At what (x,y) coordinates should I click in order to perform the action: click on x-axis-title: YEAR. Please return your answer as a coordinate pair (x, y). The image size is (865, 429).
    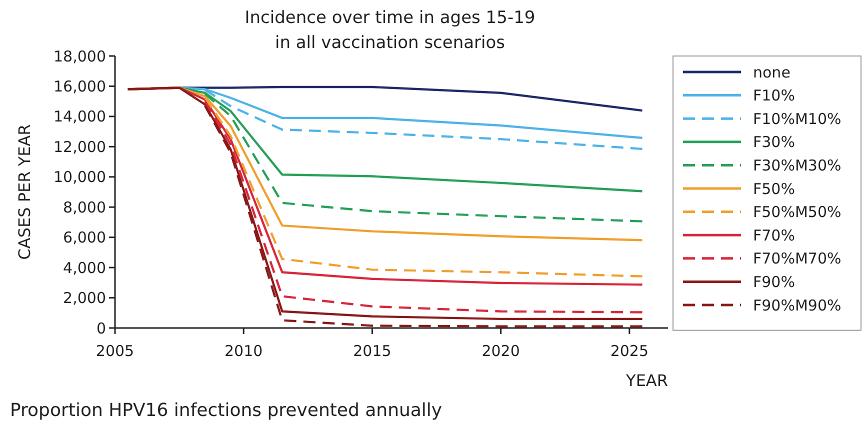
    Looking at the image, I should click on (646, 380).